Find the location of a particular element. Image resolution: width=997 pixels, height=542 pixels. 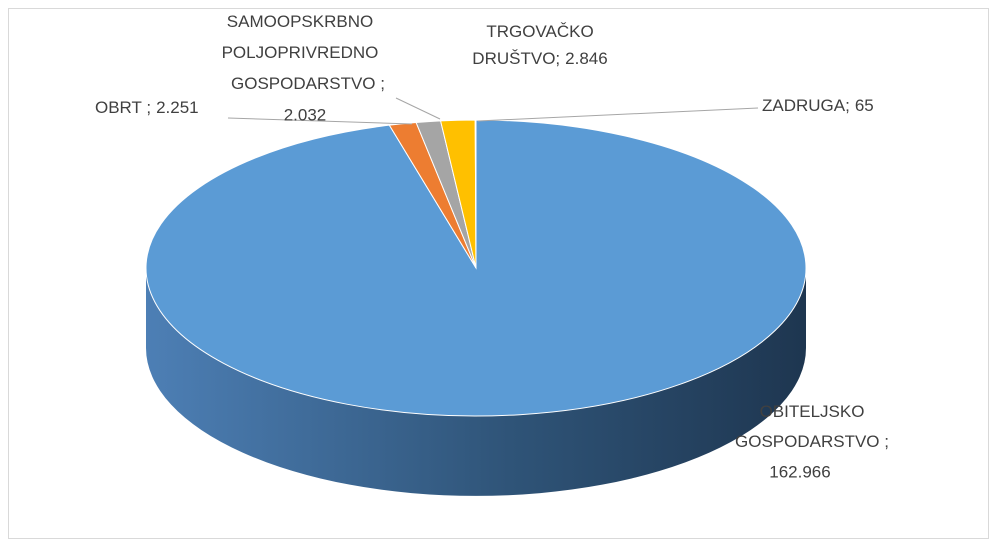

data-label: POLJOPRIVREDNO is located at coordinates (300, 52).